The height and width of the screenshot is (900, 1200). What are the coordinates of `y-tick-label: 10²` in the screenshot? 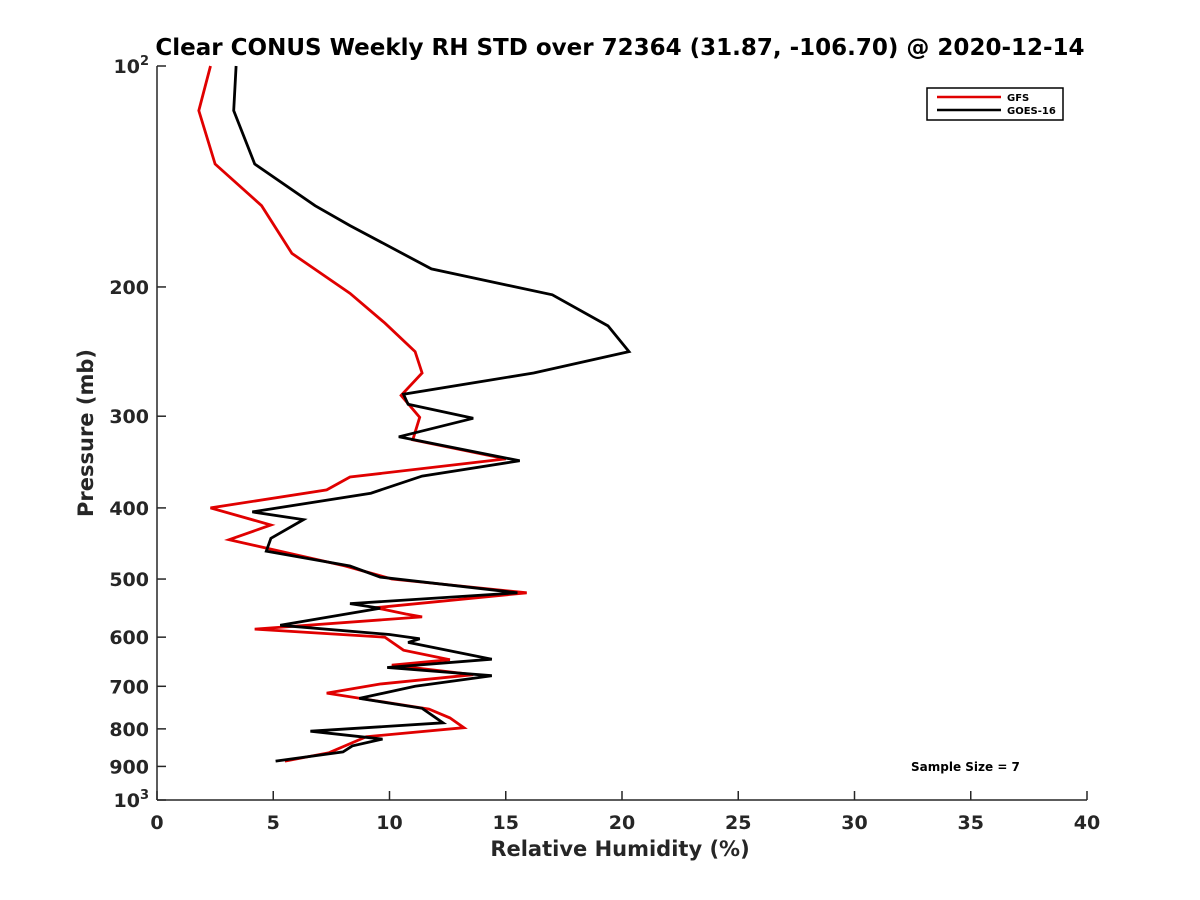 It's located at (132, 66).